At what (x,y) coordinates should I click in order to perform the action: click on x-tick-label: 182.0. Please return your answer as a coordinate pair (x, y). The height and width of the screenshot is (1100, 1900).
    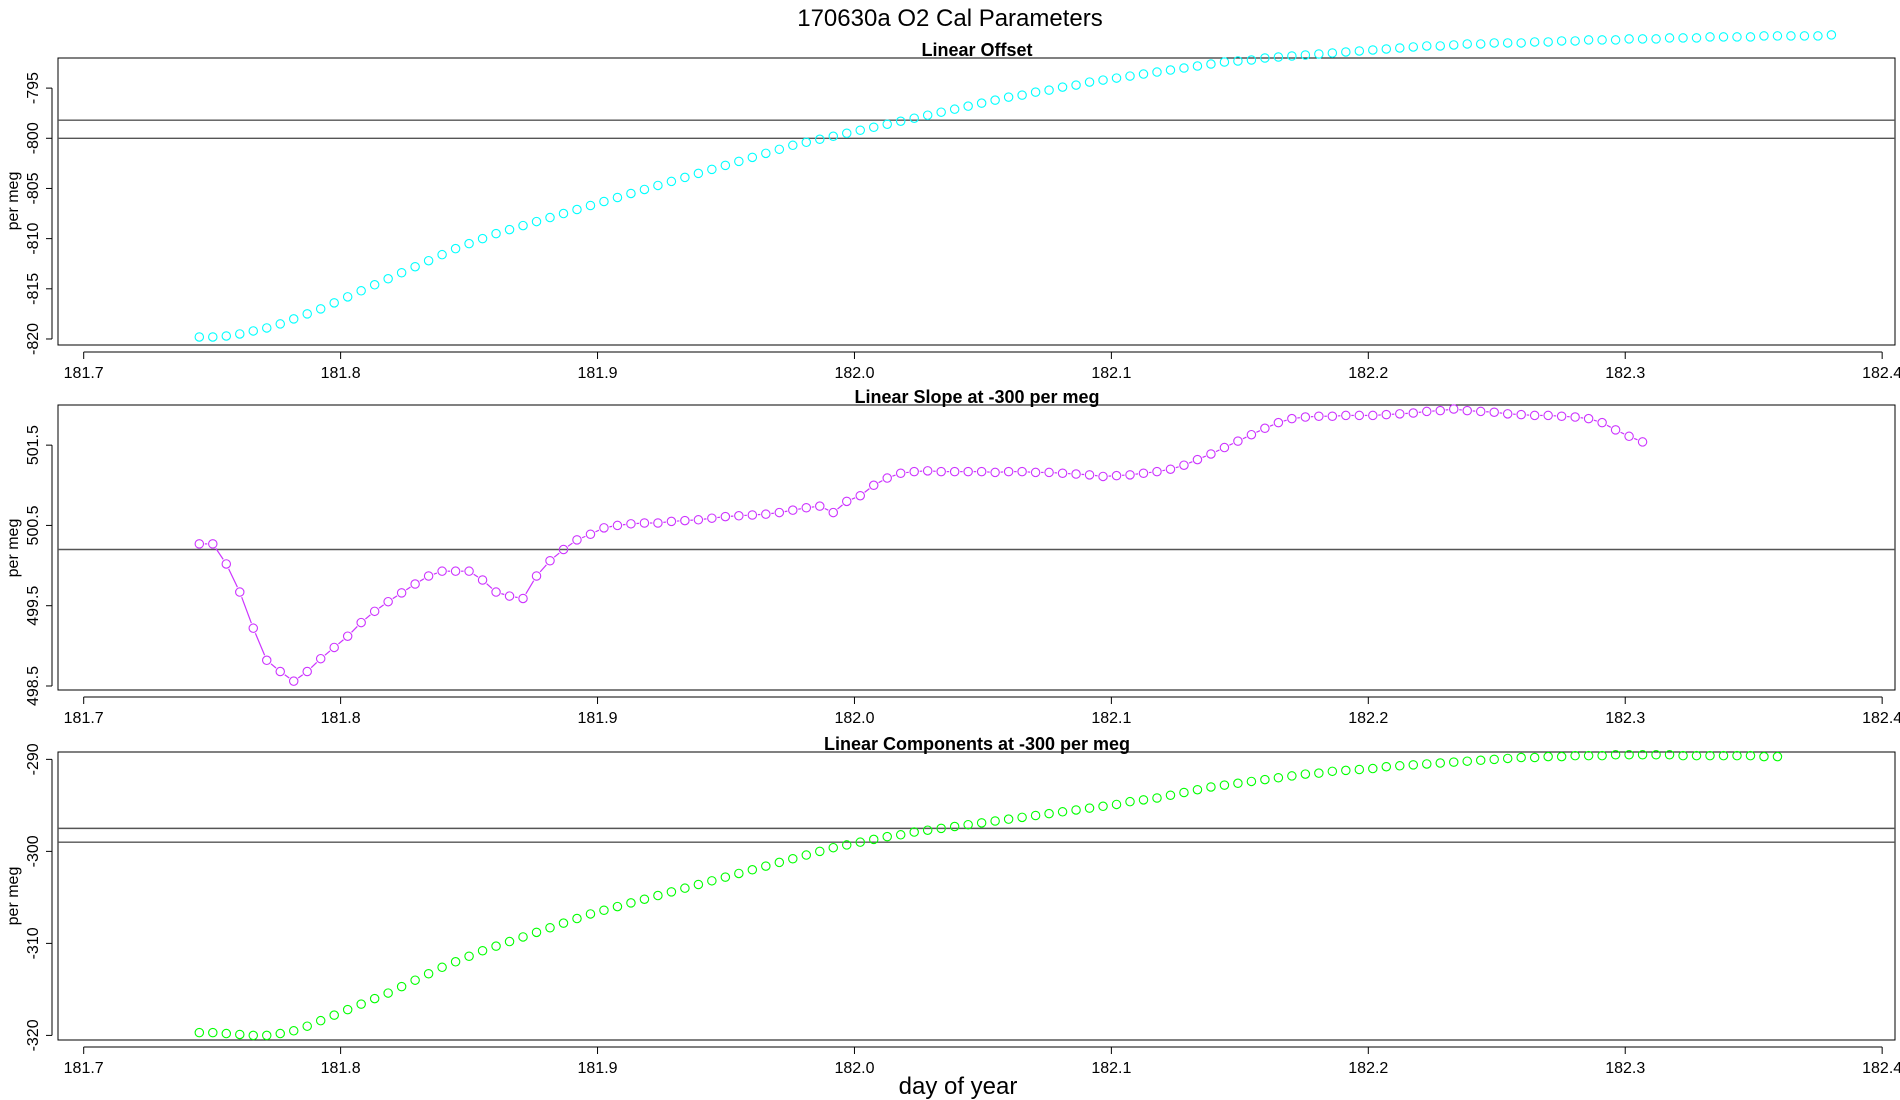
    Looking at the image, I should click on (854, 718).